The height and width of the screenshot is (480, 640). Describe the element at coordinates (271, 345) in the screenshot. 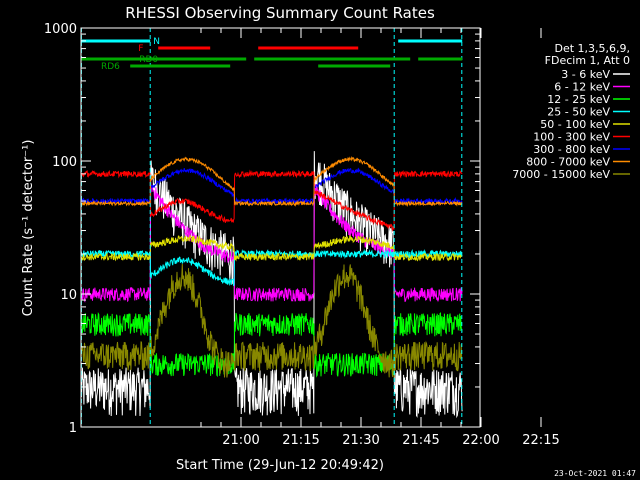

I see `series-line-12-25-` at that location.